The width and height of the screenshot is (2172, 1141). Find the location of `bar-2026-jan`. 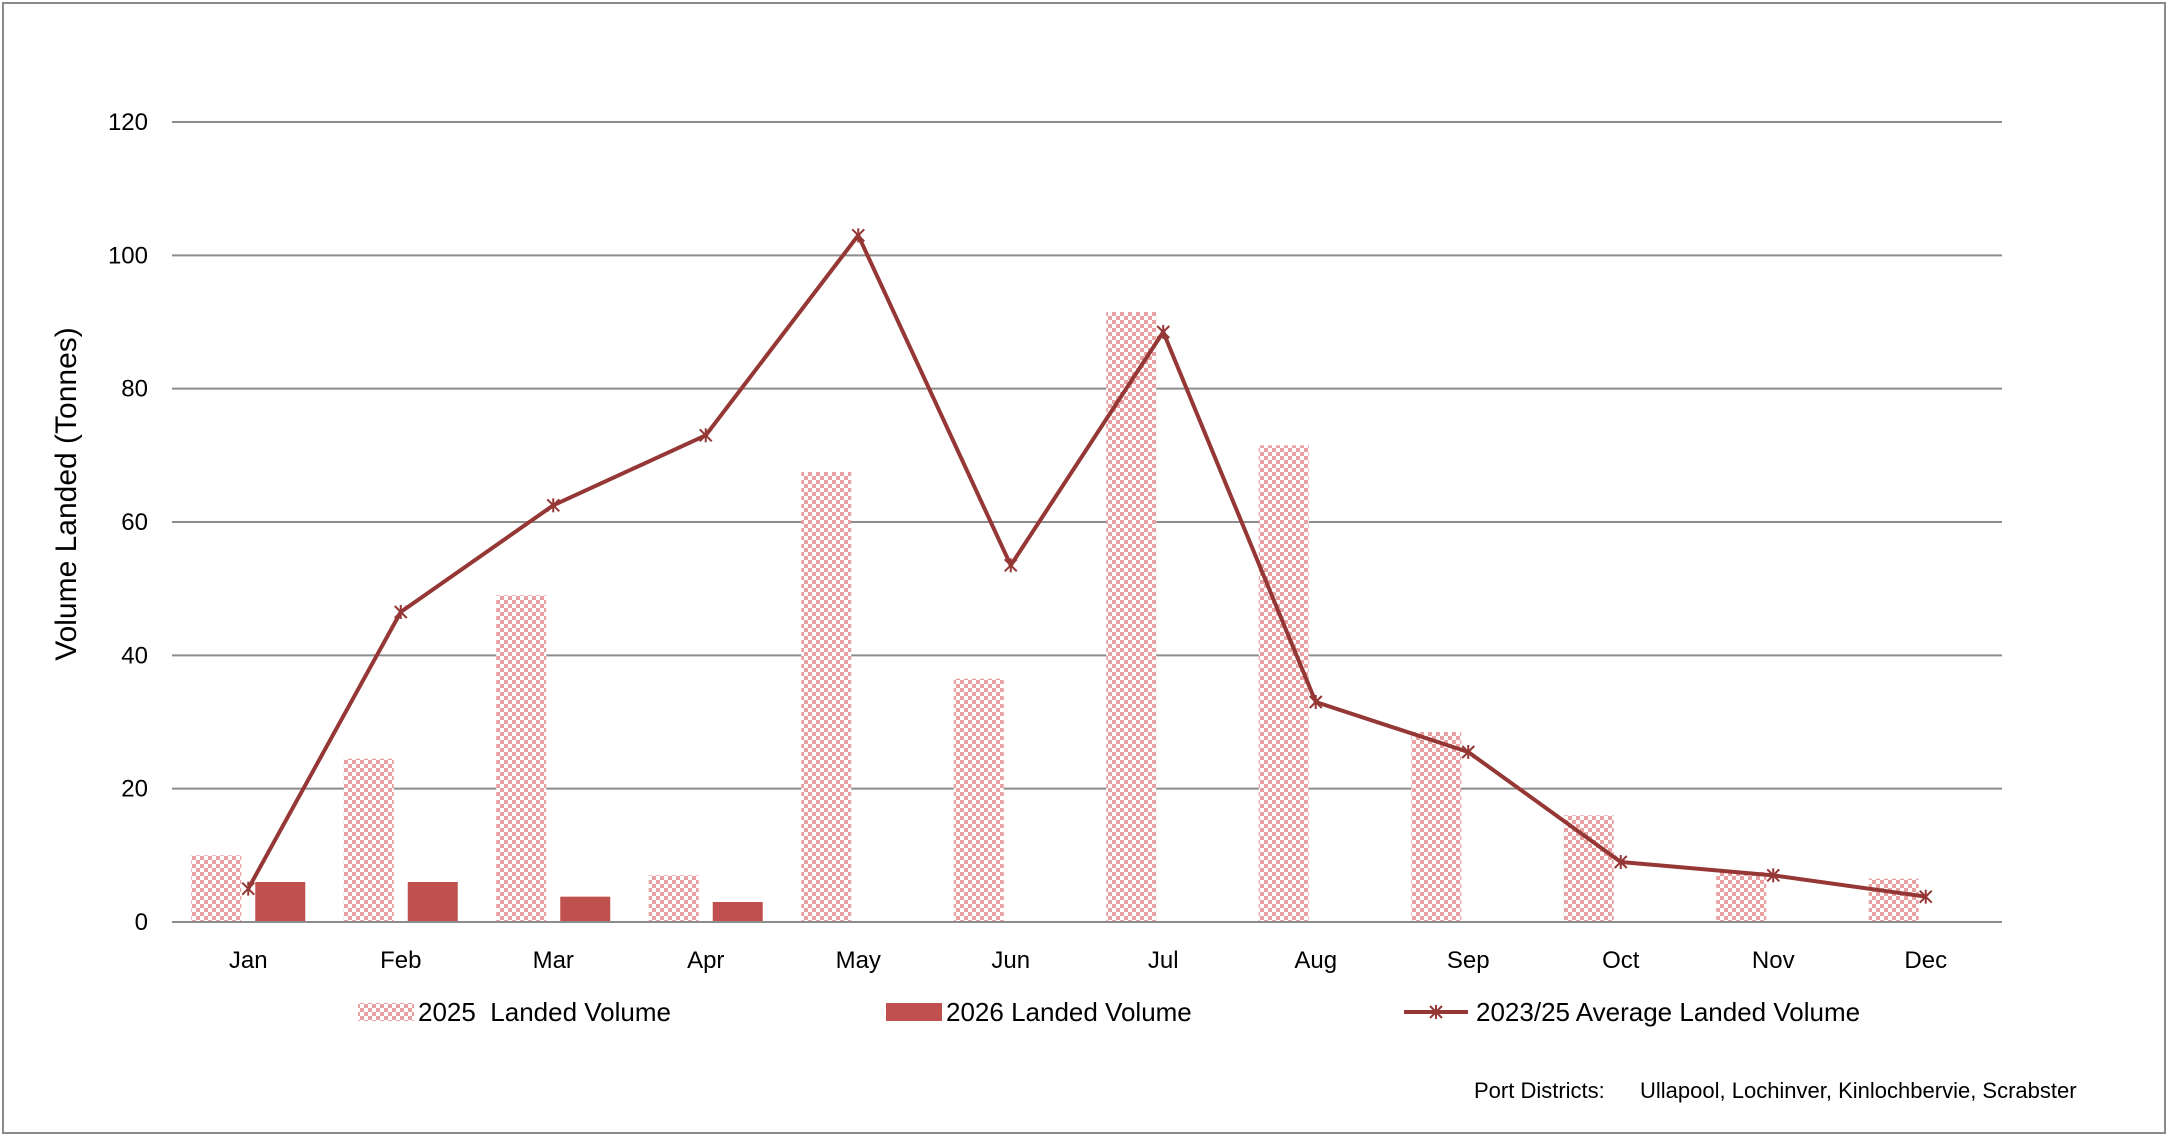

bar-2026-jan is located at coordinates (280, 902).